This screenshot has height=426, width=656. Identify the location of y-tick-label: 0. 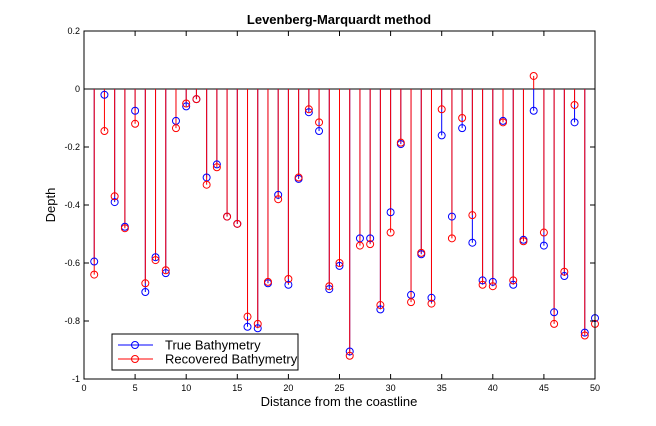
(77, 89).